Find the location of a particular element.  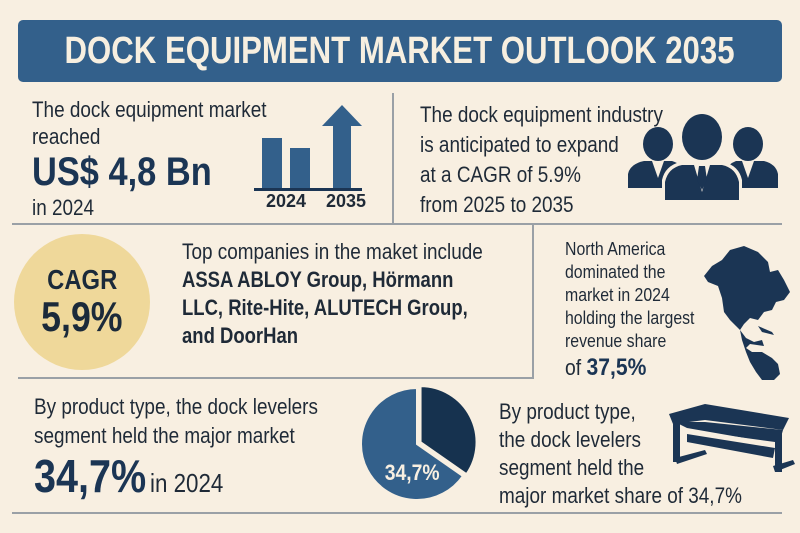

chart-label-2035: 2035 is located at coordinates (346, 201).